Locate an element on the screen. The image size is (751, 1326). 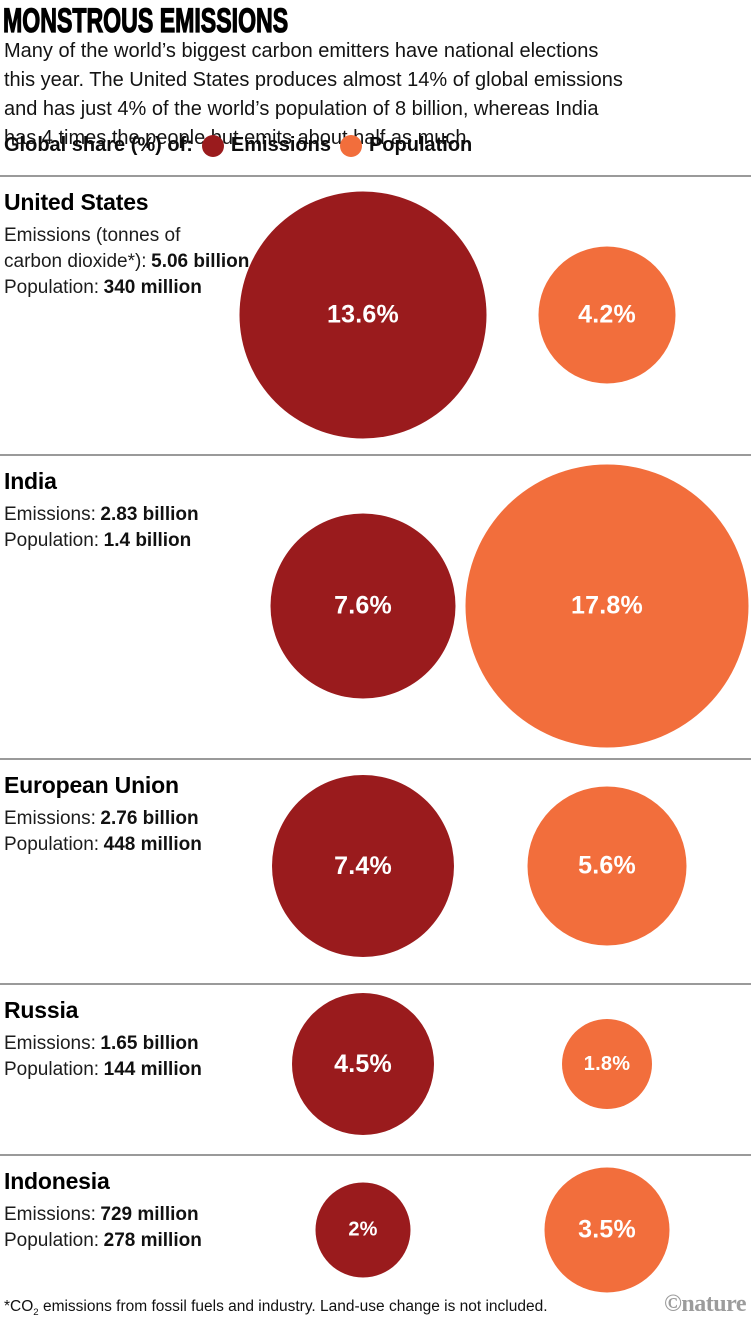
emissions-value: 5.06 billion is located at coordinates (200, 261).